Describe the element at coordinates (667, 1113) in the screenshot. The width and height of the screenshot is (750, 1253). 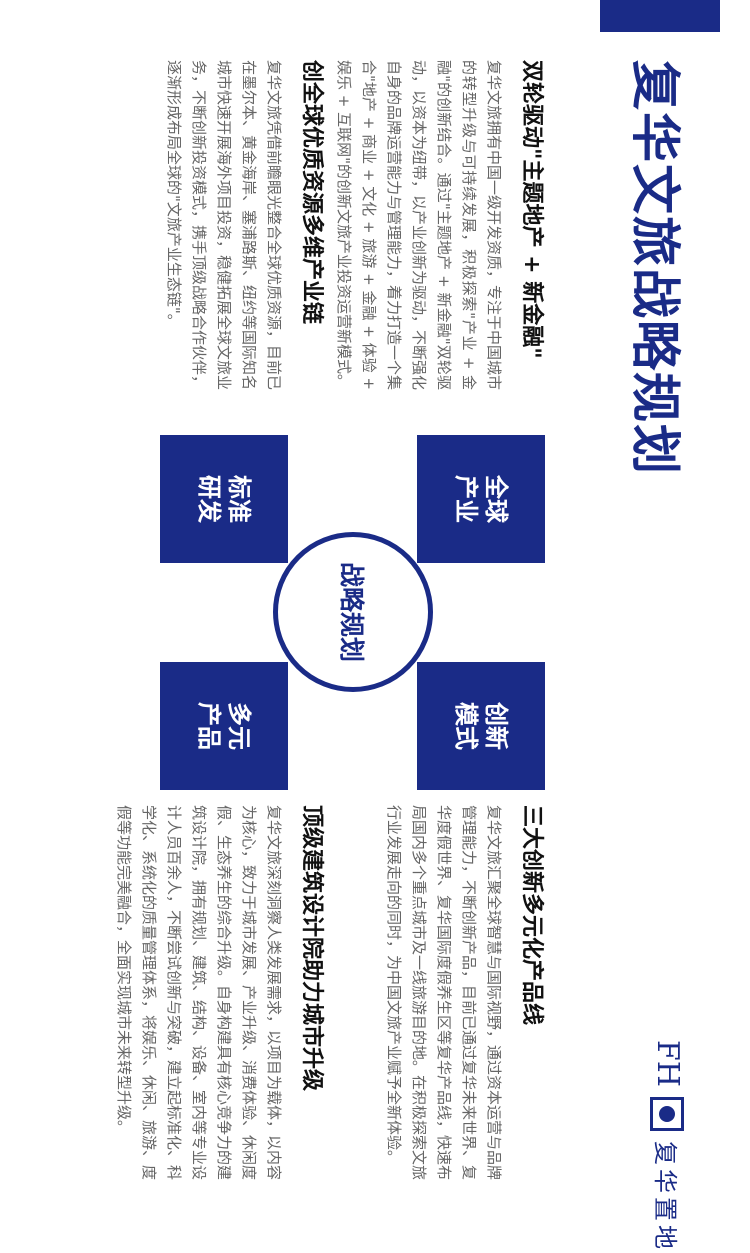
I see `fh-logo-icon` at that location.